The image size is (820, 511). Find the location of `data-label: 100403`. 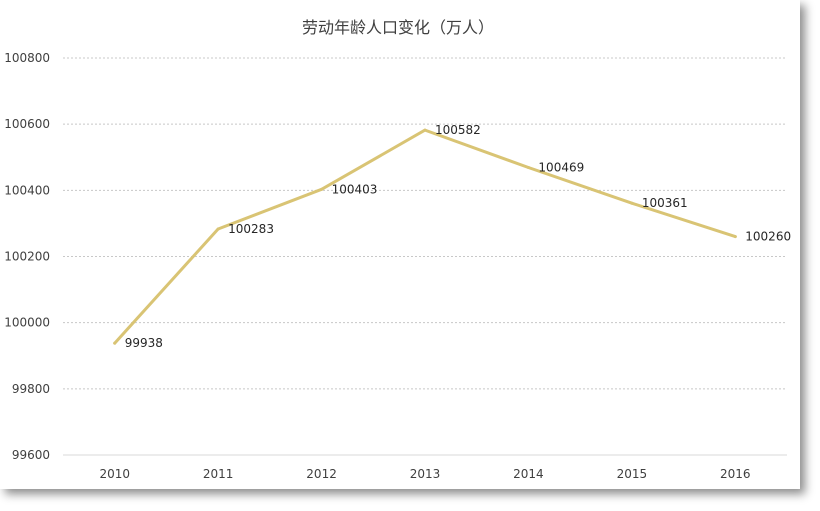

data-label: 100403 is located at coordinates (355, 189).